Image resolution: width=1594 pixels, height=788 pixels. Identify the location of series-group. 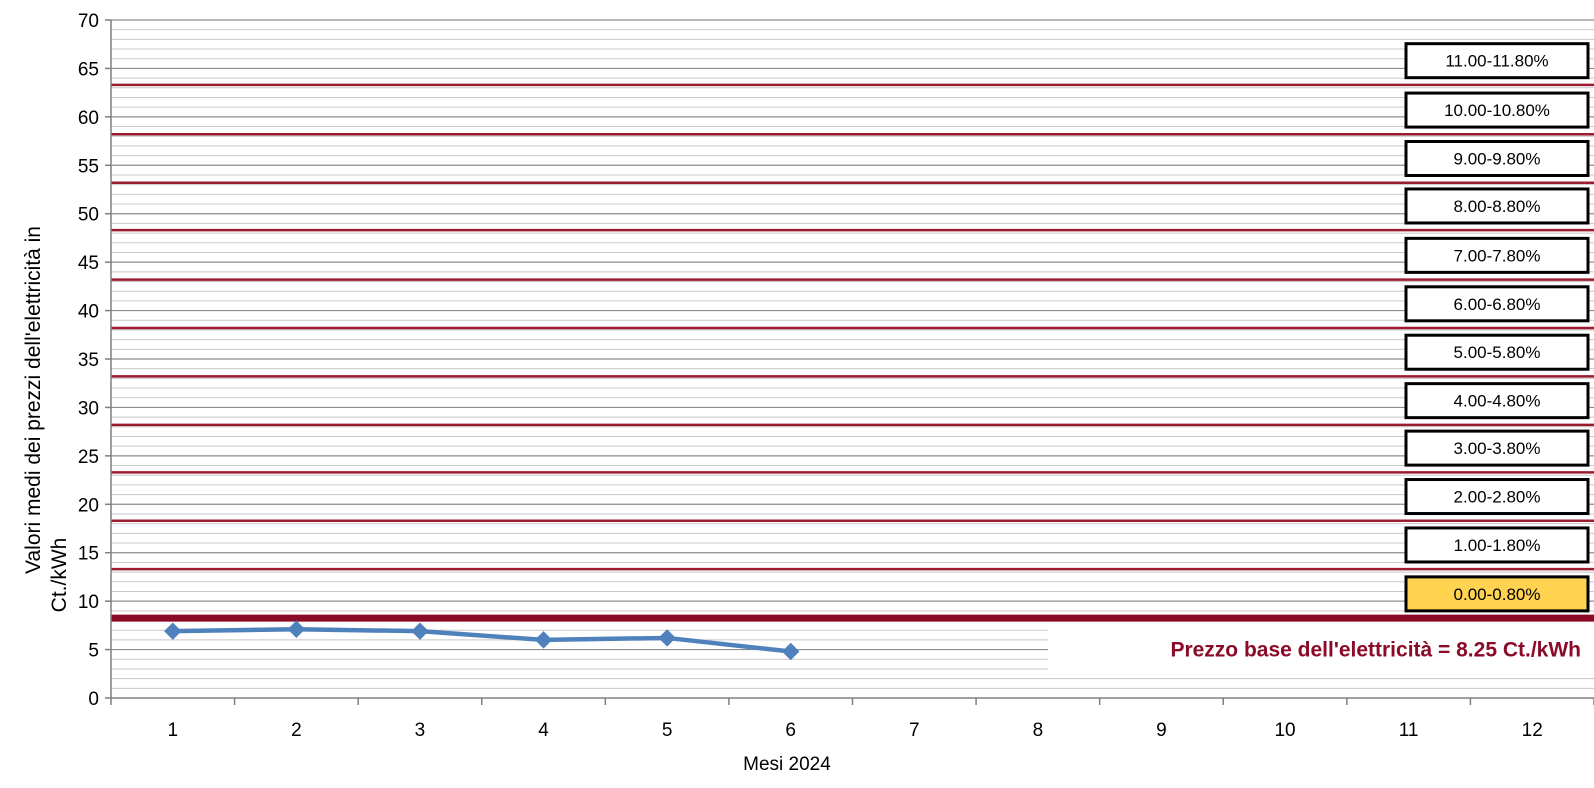
(482, 640).